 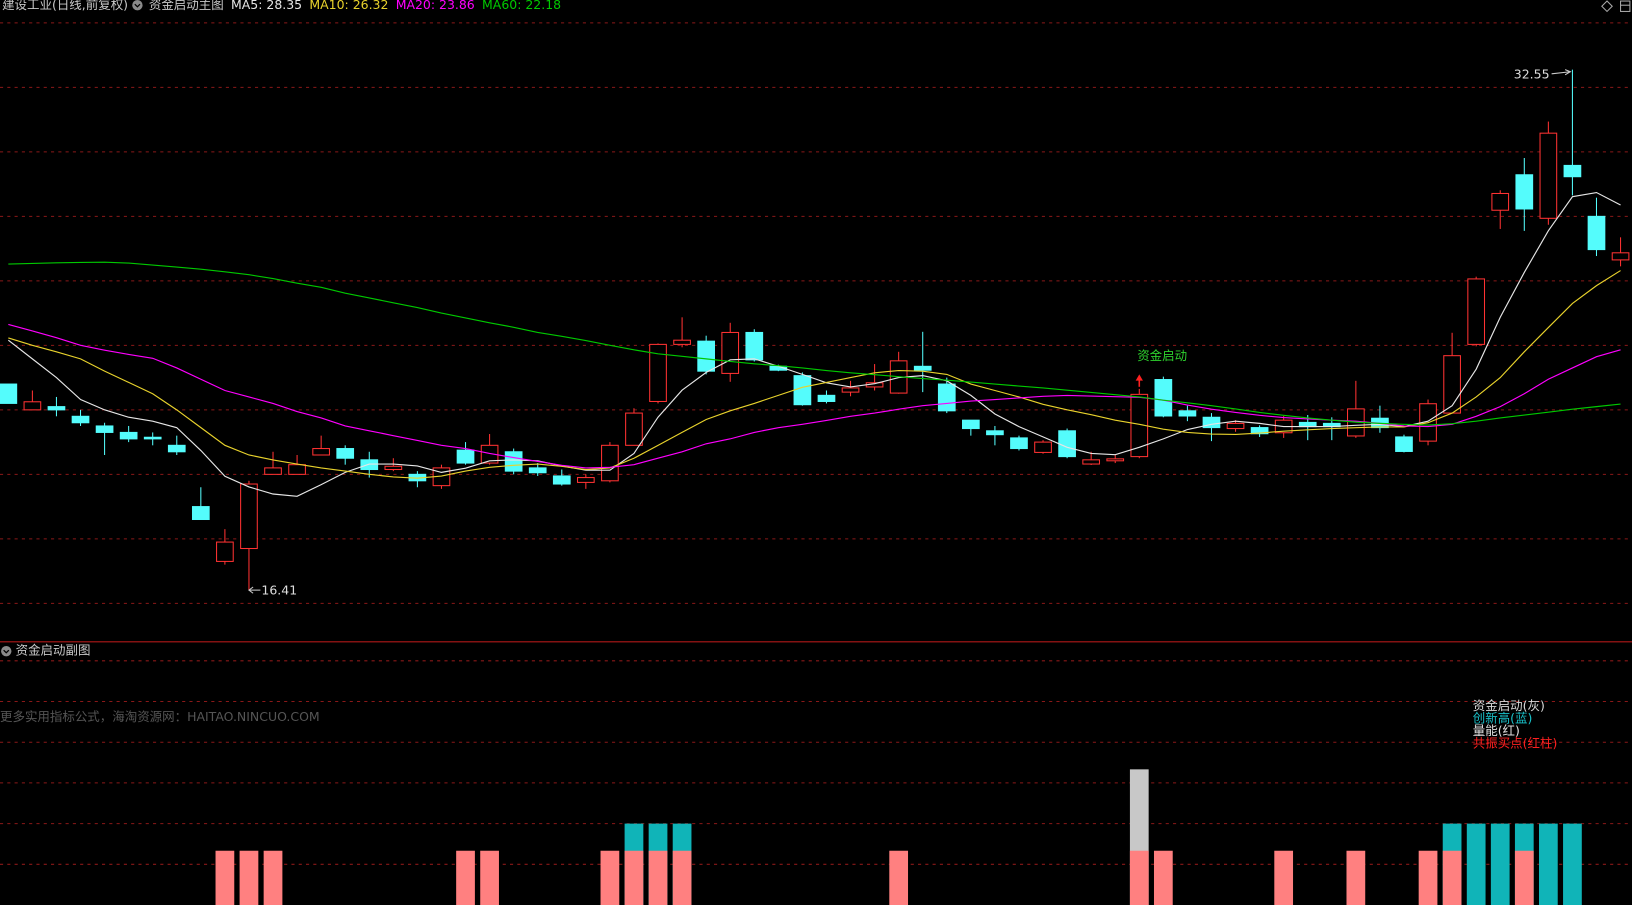 What do you see at coordinates (1532, 73) in the screenshot?
I see `high-marker-label: 32.55` at bounding box center [1532, 73].